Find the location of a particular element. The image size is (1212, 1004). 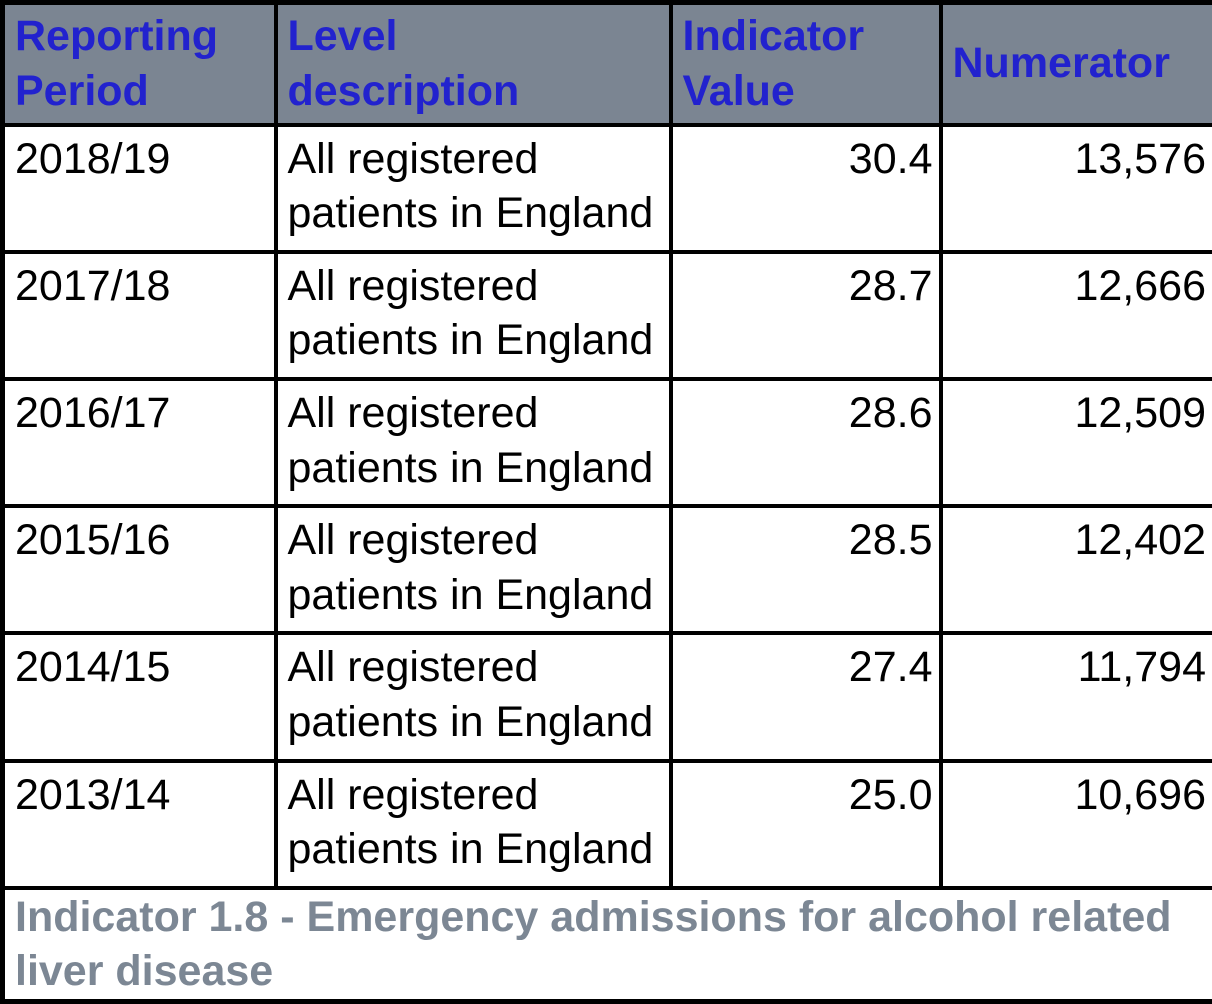

cell-numerator: 13,576 is located at coordinates (1075, 188).